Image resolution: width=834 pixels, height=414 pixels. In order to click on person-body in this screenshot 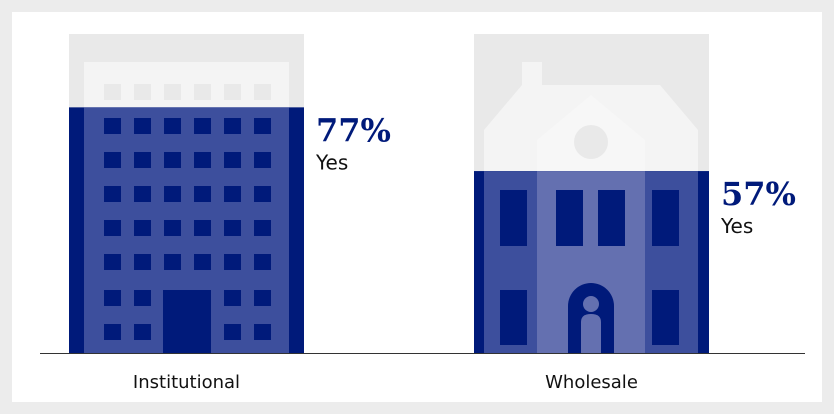, I will do `click(591, 333)`.